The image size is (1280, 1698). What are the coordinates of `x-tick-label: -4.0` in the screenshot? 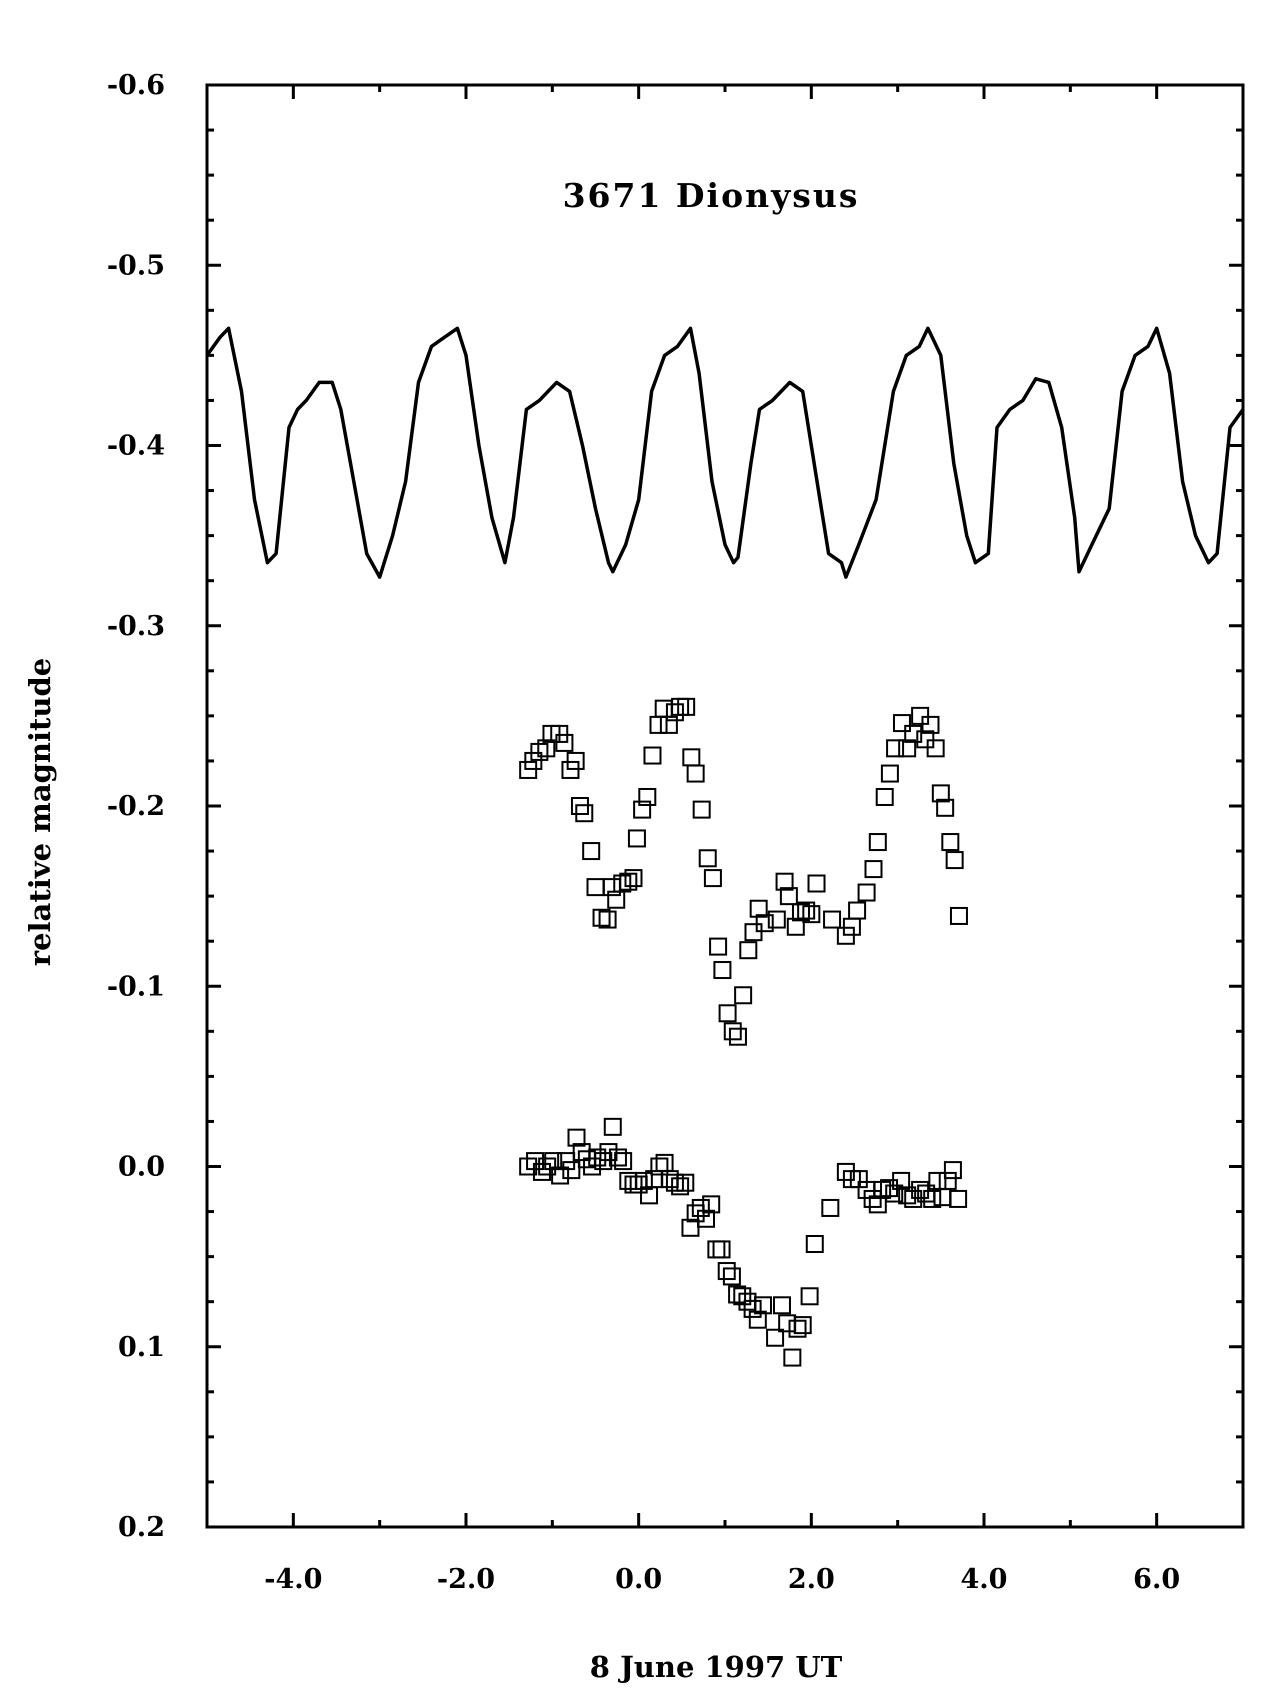 It's located at (293, 1579).